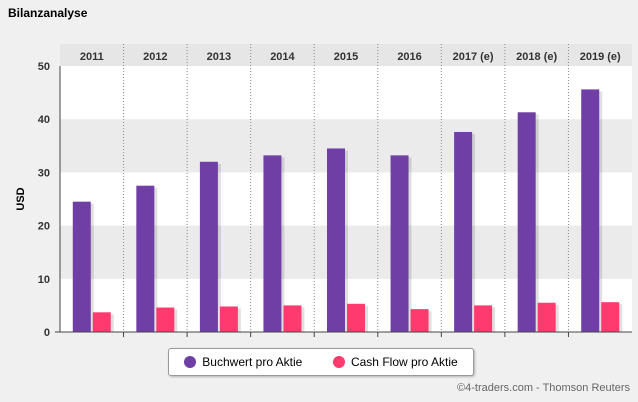 The image size is (638, 402). What do you see at coordinates (190, 362) in the screenshot?
I see `legend-marker-buchwert` at bounding box center [190, 362].